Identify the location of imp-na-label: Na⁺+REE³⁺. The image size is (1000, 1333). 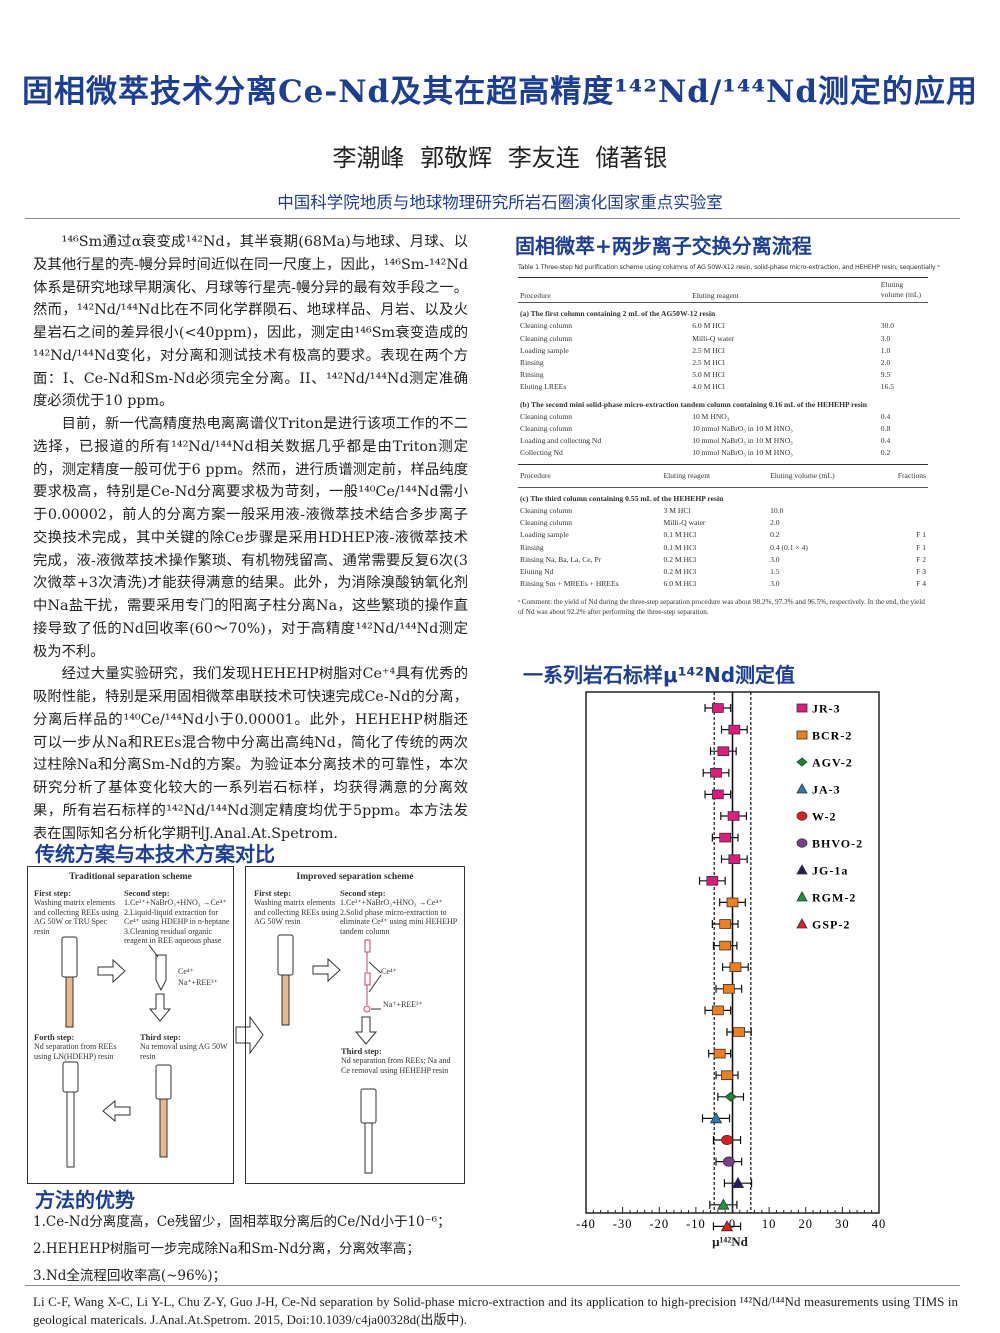
(403, 1004).